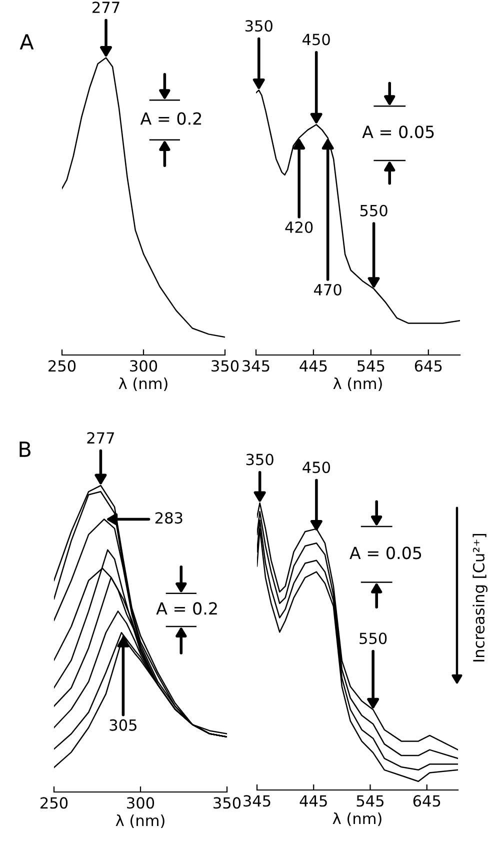 Image resolution: width=492 pixels, height=845 pixels. What do you see at coordinates (123, 725) in the screenshot?
I see `annotation: 305` at bounding box center [123, 725].